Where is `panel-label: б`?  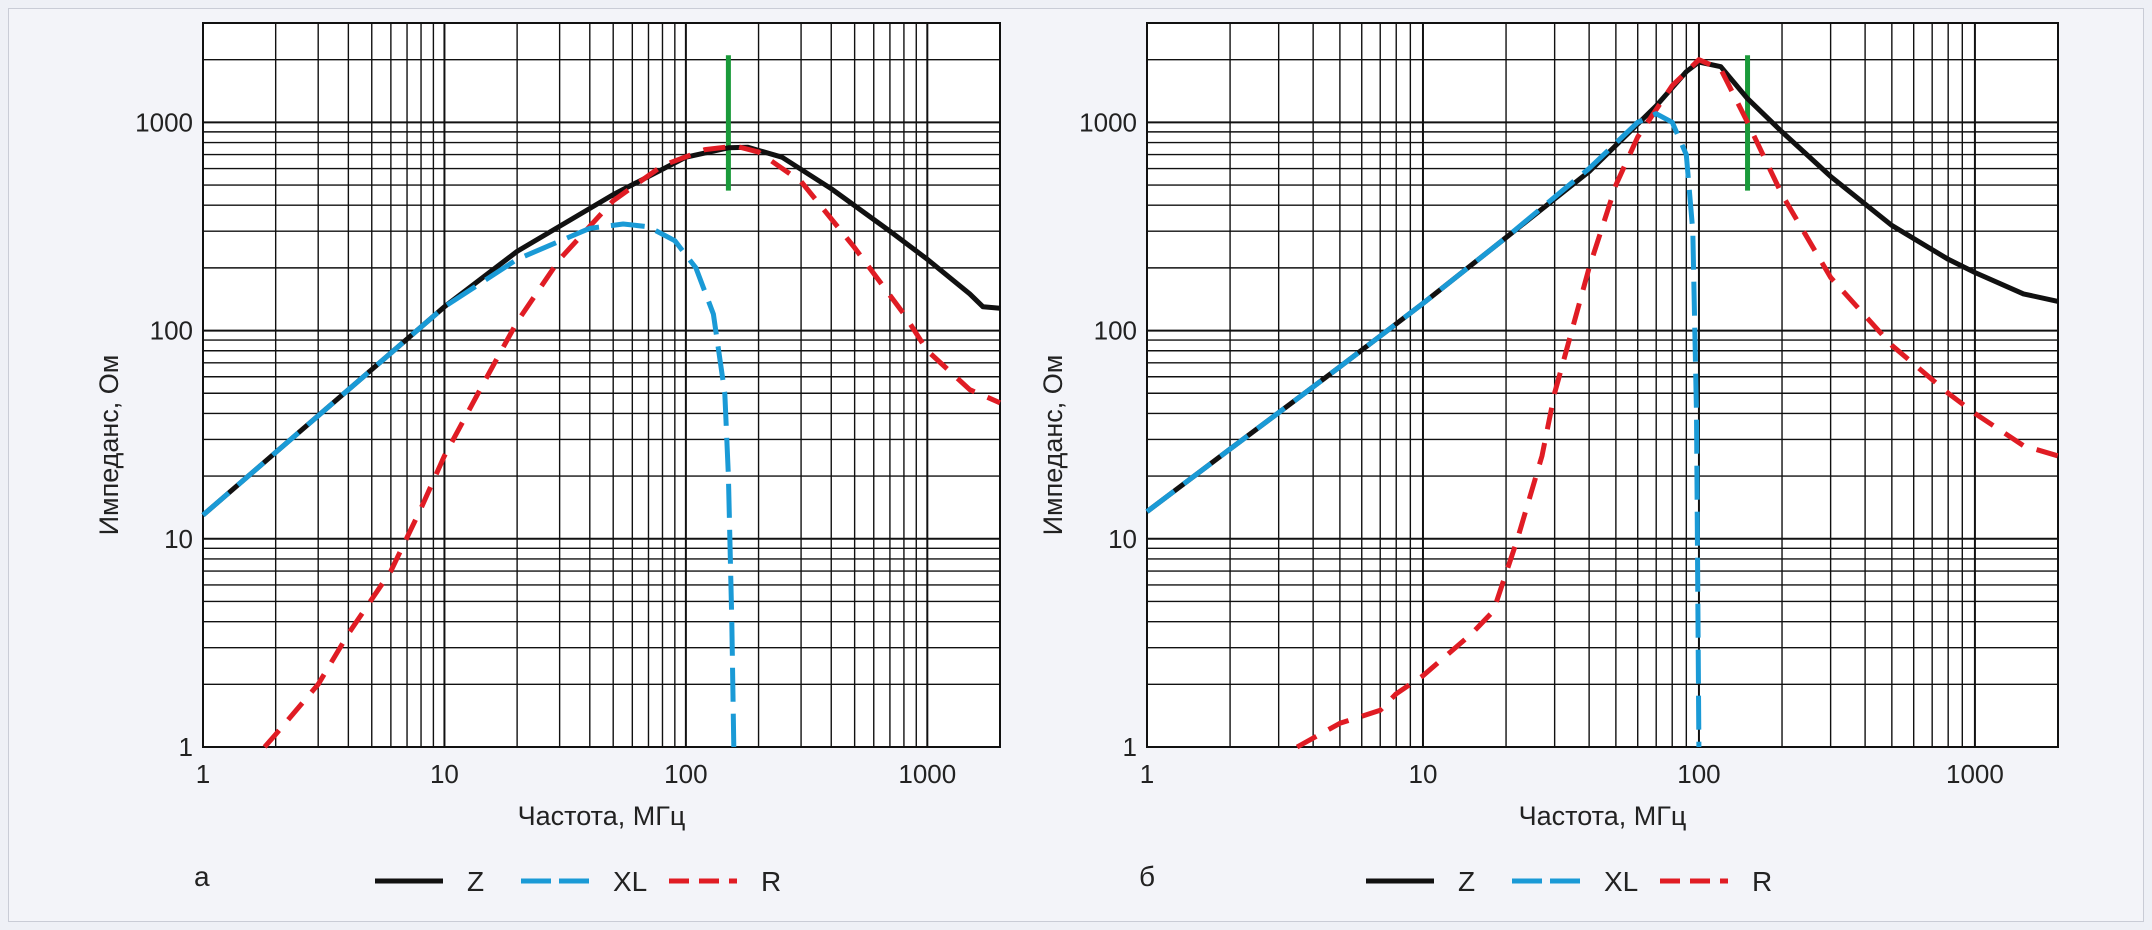
panel-label: б is located at coordinates (1147, 876).